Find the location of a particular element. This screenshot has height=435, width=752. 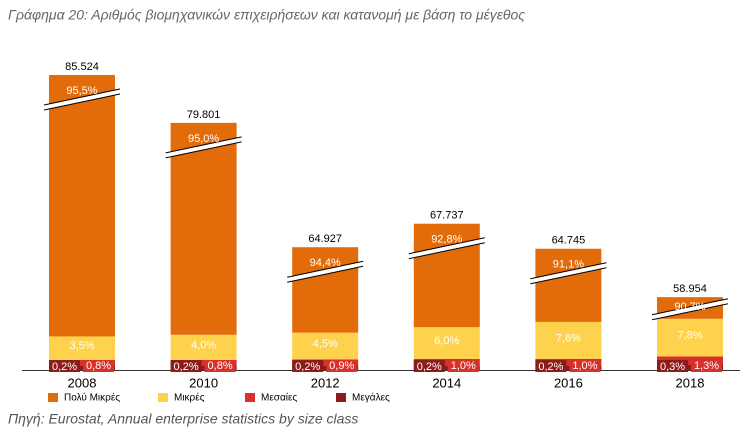

data-label: 91,1% is located at coordinates (568, 265).